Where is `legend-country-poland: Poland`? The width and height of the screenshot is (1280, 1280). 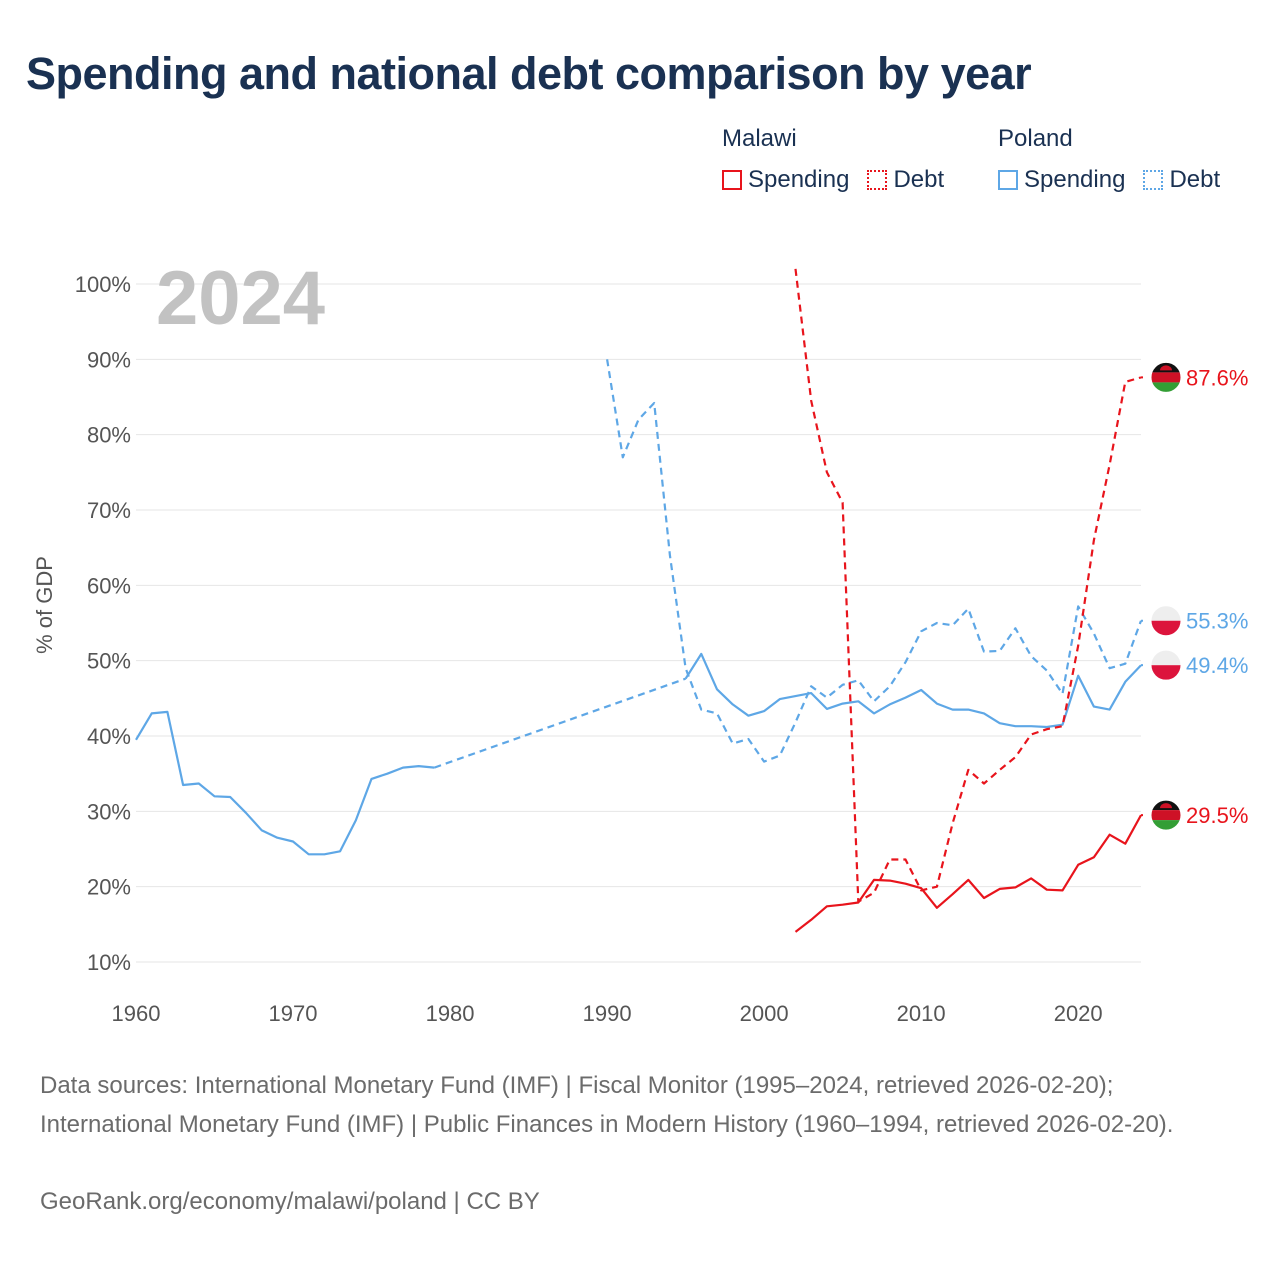 legend-country-poland: Poland is located at coordinates (1035, 138).